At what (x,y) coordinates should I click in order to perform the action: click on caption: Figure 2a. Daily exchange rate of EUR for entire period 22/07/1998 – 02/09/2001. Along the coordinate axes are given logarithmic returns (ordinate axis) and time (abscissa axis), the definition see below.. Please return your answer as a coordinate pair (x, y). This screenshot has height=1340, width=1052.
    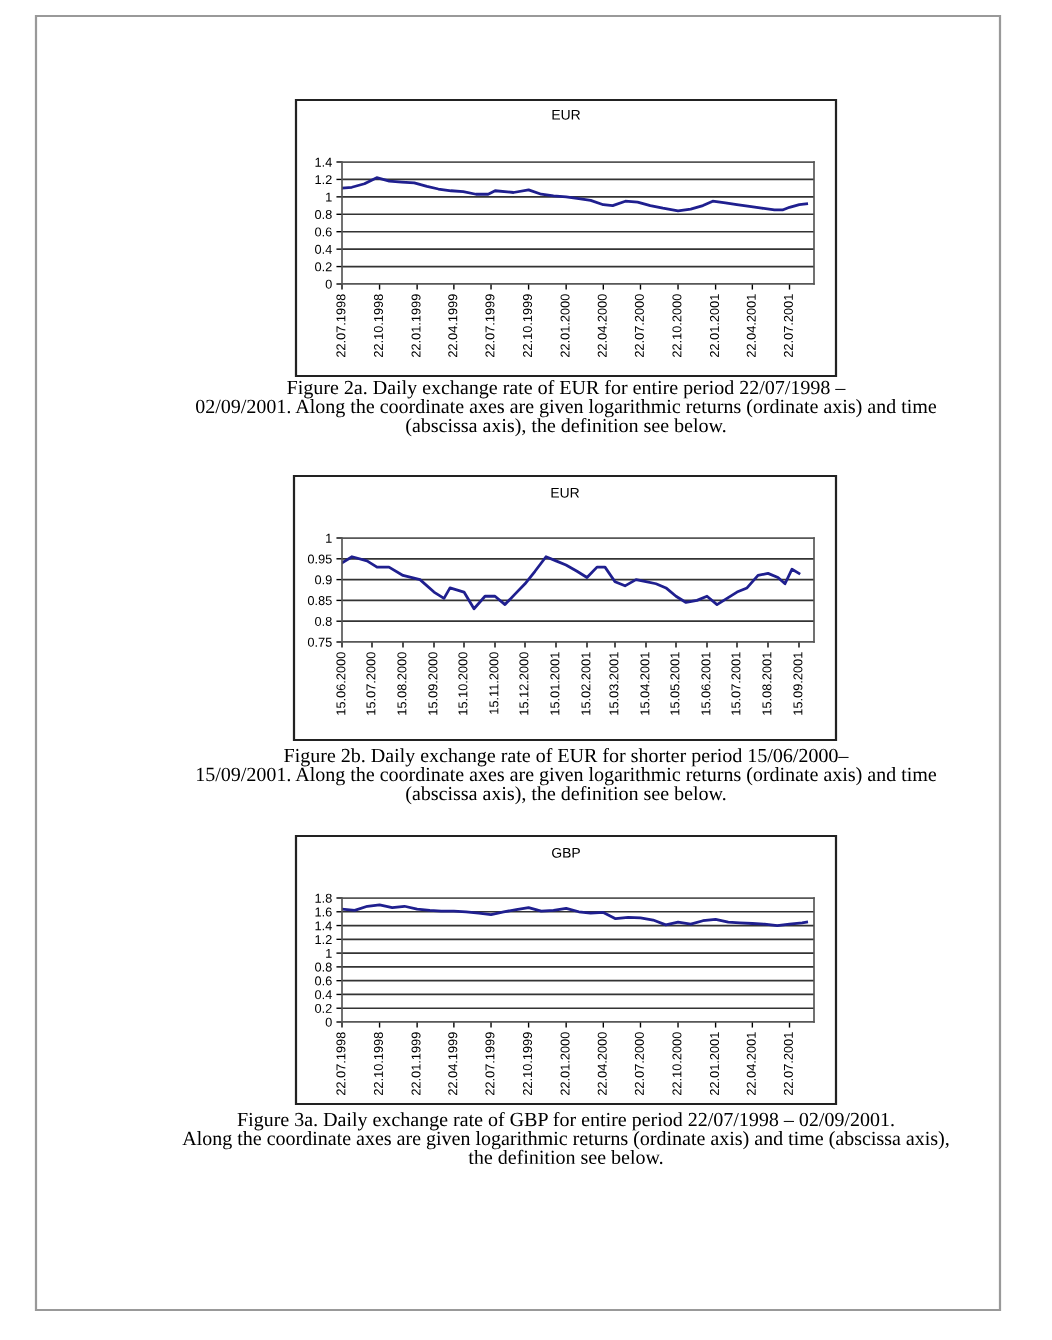
    Looking at the image, I should click on (566, 408).